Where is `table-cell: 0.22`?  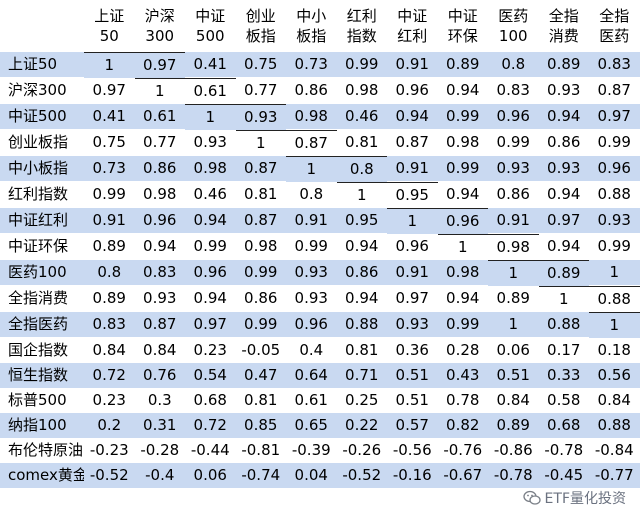 table-cell: 0.22 is located at coordinates (361, 425).